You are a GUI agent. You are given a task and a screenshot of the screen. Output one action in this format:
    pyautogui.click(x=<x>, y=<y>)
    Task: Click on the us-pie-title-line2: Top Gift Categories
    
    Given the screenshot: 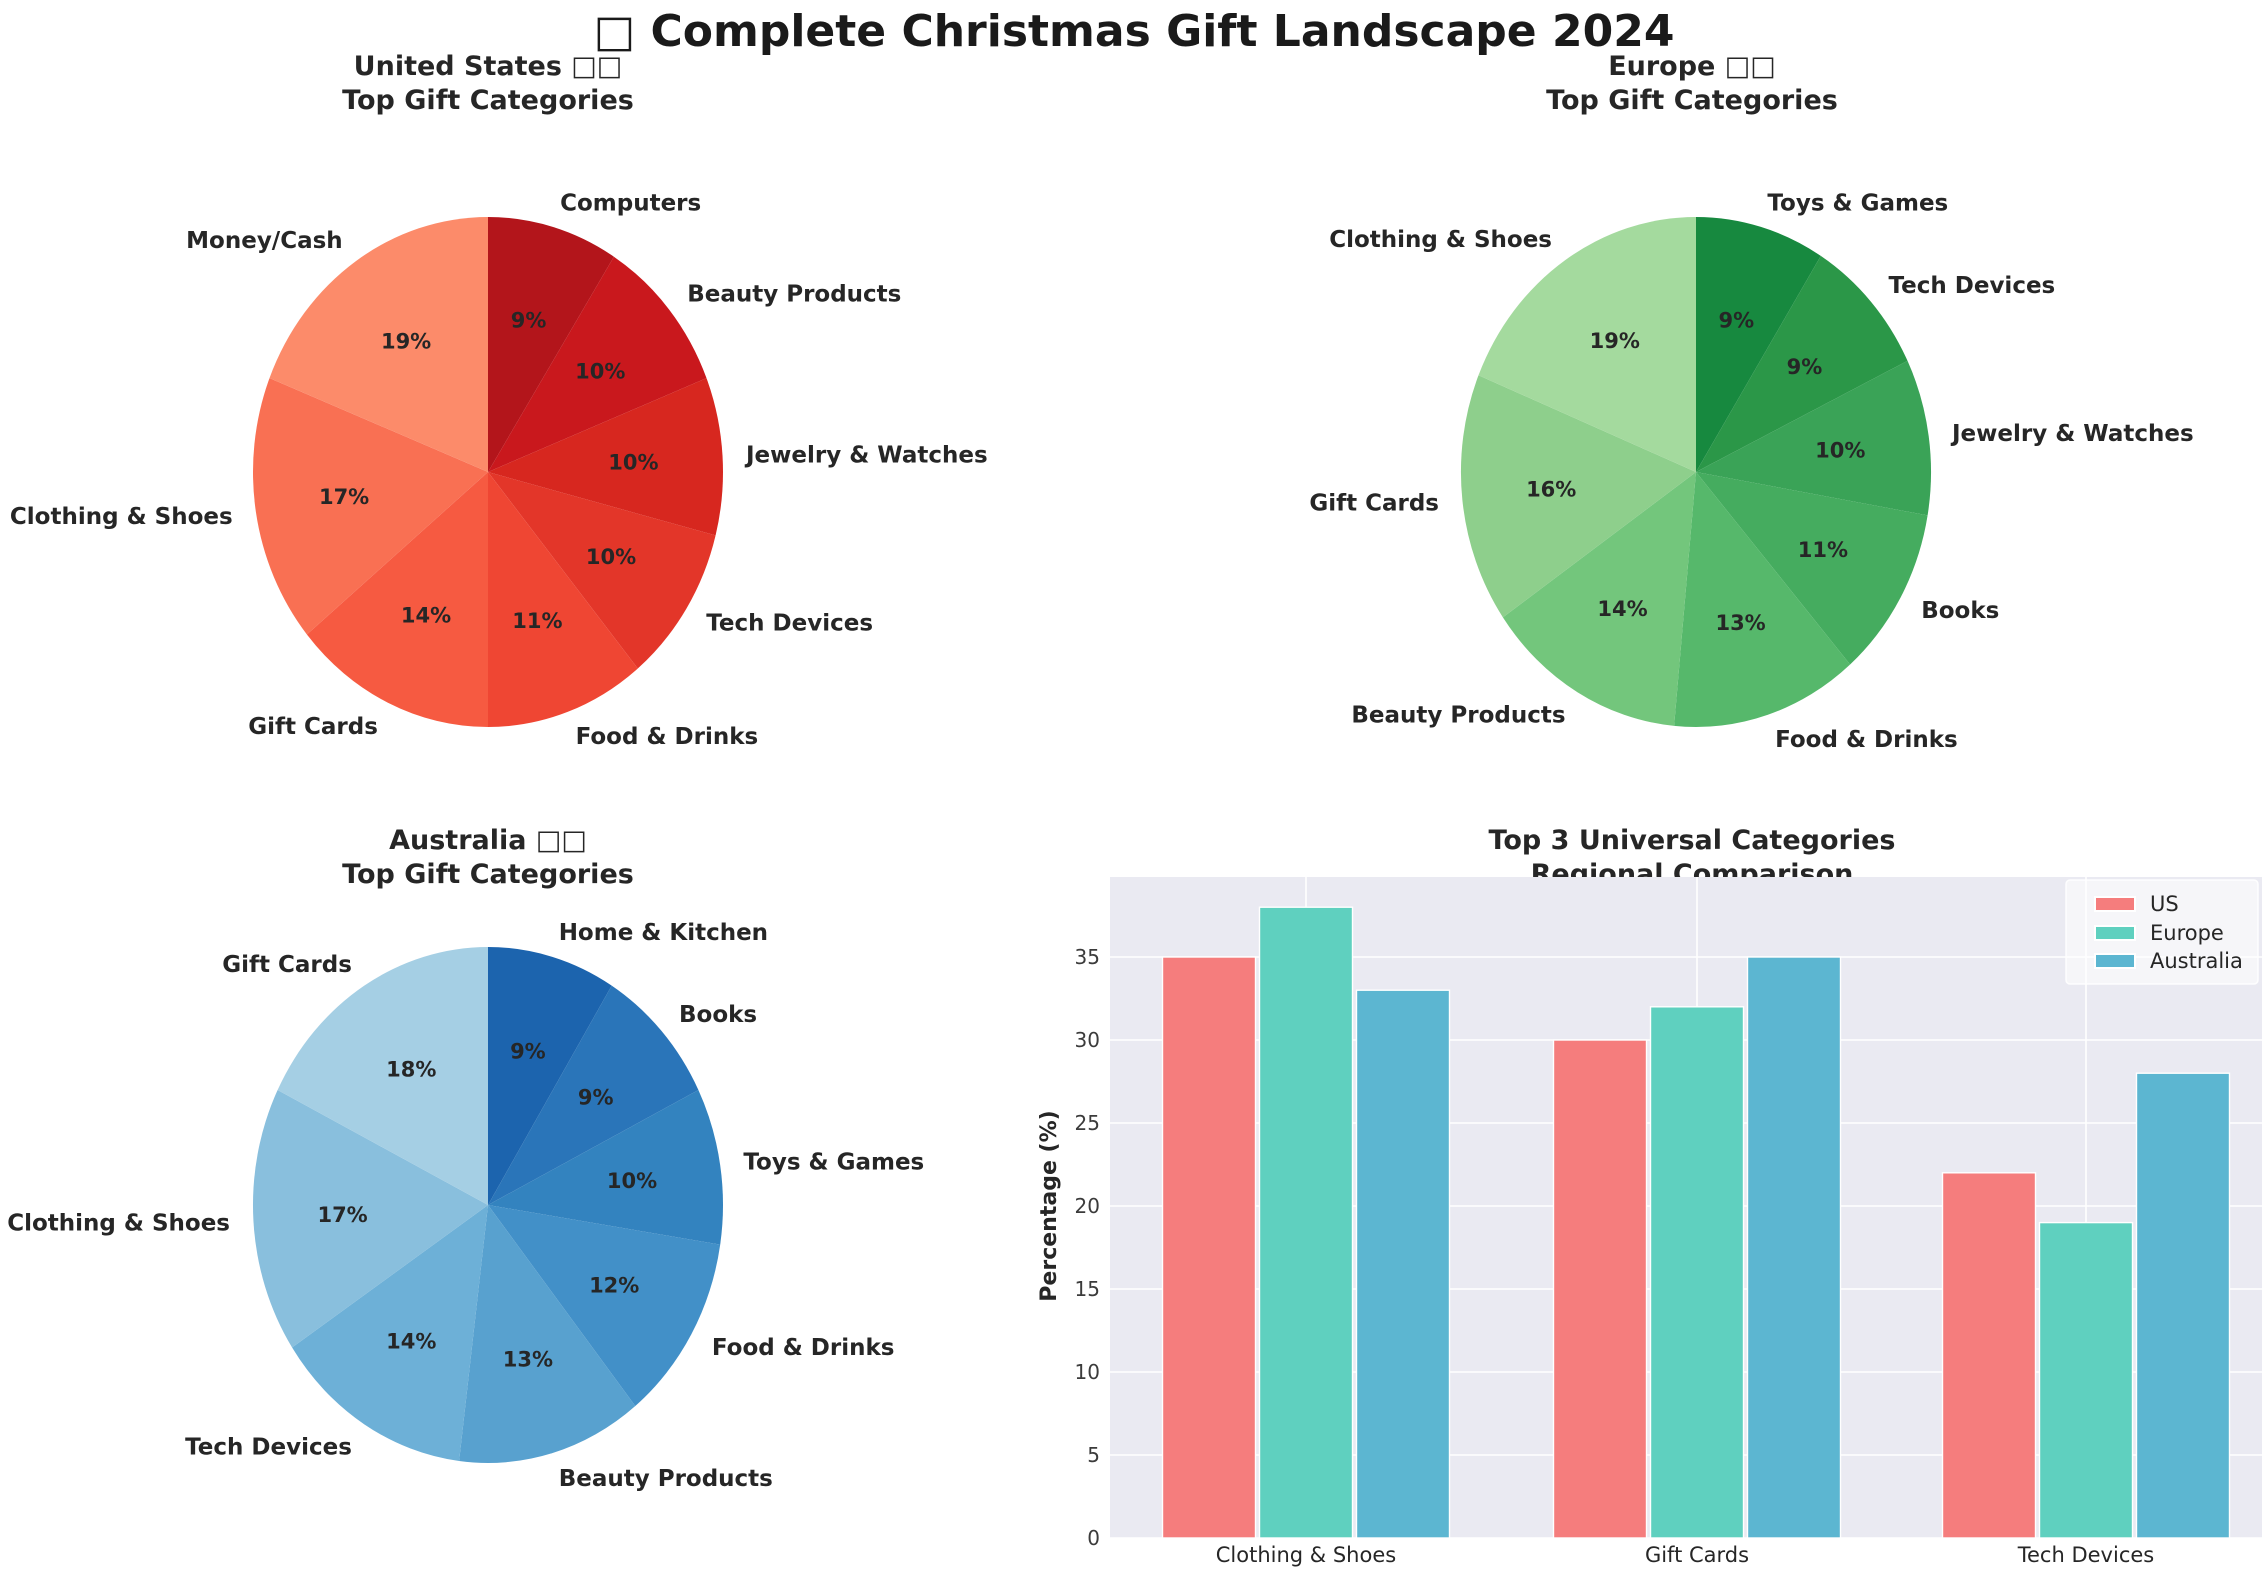 What is the action you would take?
    pyautogui.click(x=488, y=100)
    